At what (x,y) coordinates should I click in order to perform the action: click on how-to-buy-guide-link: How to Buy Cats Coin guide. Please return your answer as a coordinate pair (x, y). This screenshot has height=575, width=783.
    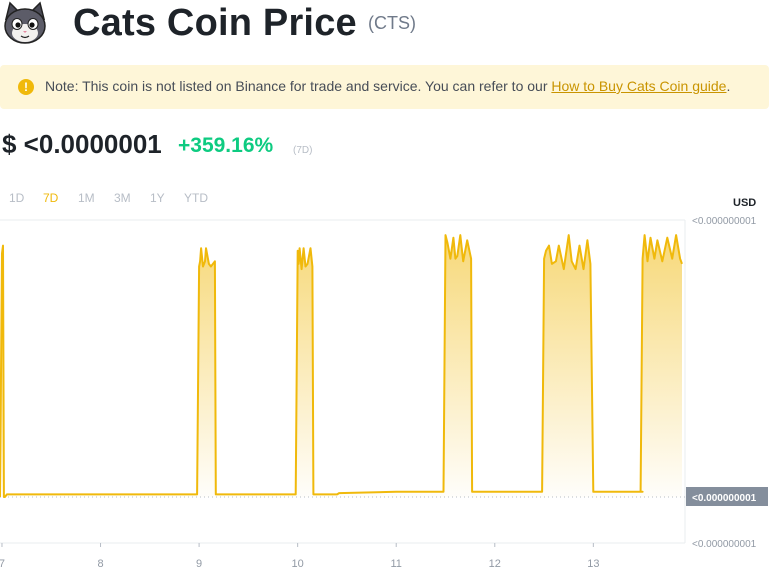
    Looking at the image, I should click on (639, 86).